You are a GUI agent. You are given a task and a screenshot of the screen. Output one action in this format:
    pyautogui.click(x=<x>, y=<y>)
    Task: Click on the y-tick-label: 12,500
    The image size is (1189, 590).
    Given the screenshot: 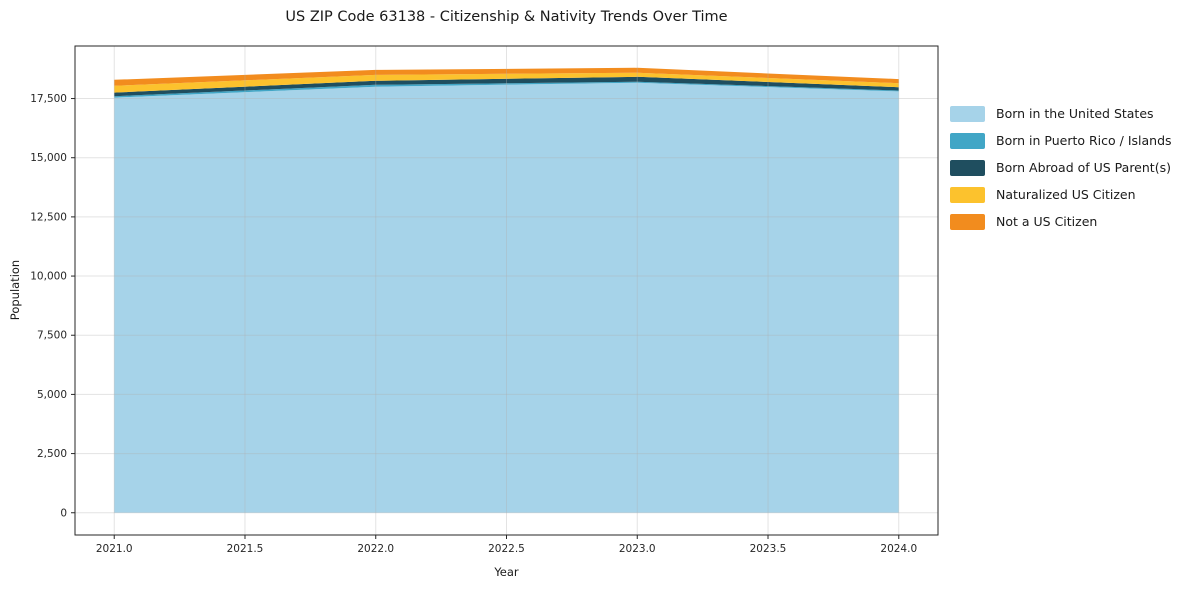 What is the action you would take?
    pyautogui.click(x=48, y=217)
    